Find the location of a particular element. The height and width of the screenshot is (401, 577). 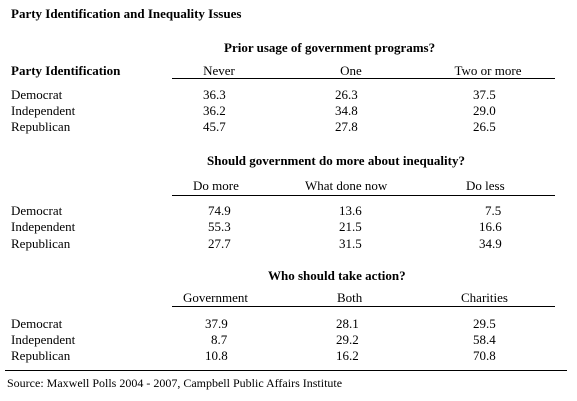

section-2-row-1-val-2: 13.6 is located at coordinates (350, 210).